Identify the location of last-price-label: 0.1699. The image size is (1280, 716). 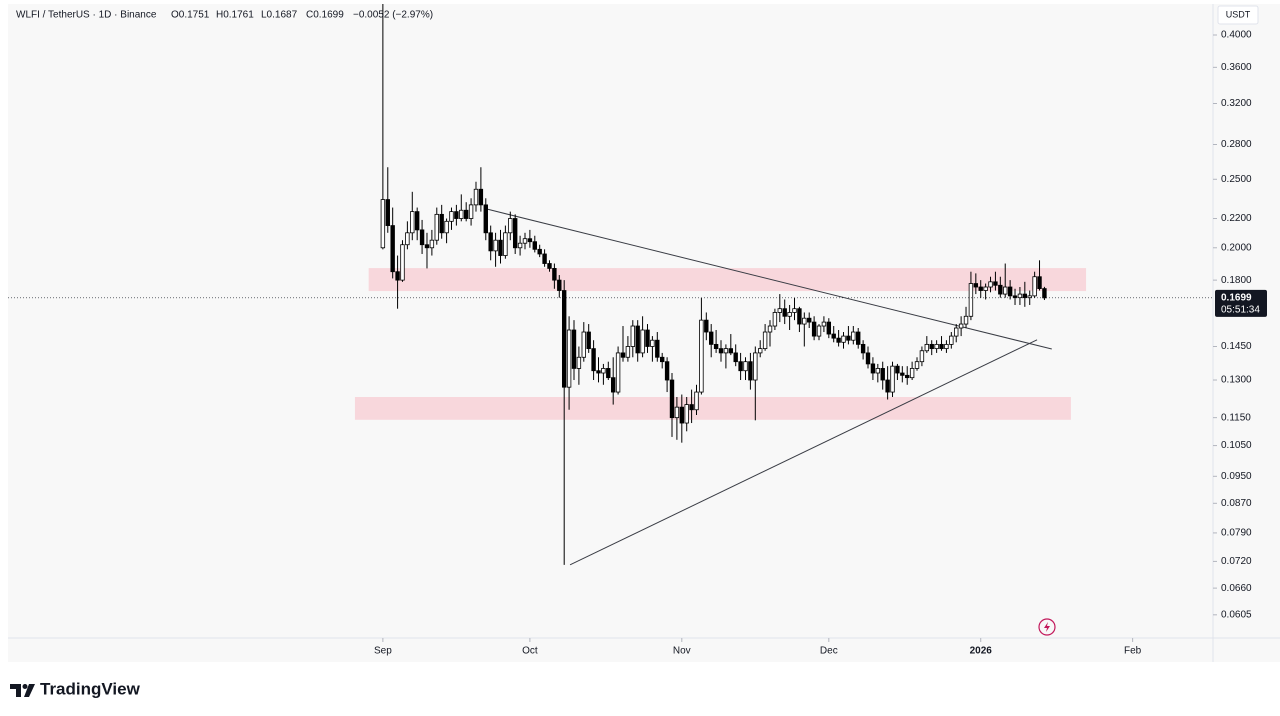
(1236, 297).